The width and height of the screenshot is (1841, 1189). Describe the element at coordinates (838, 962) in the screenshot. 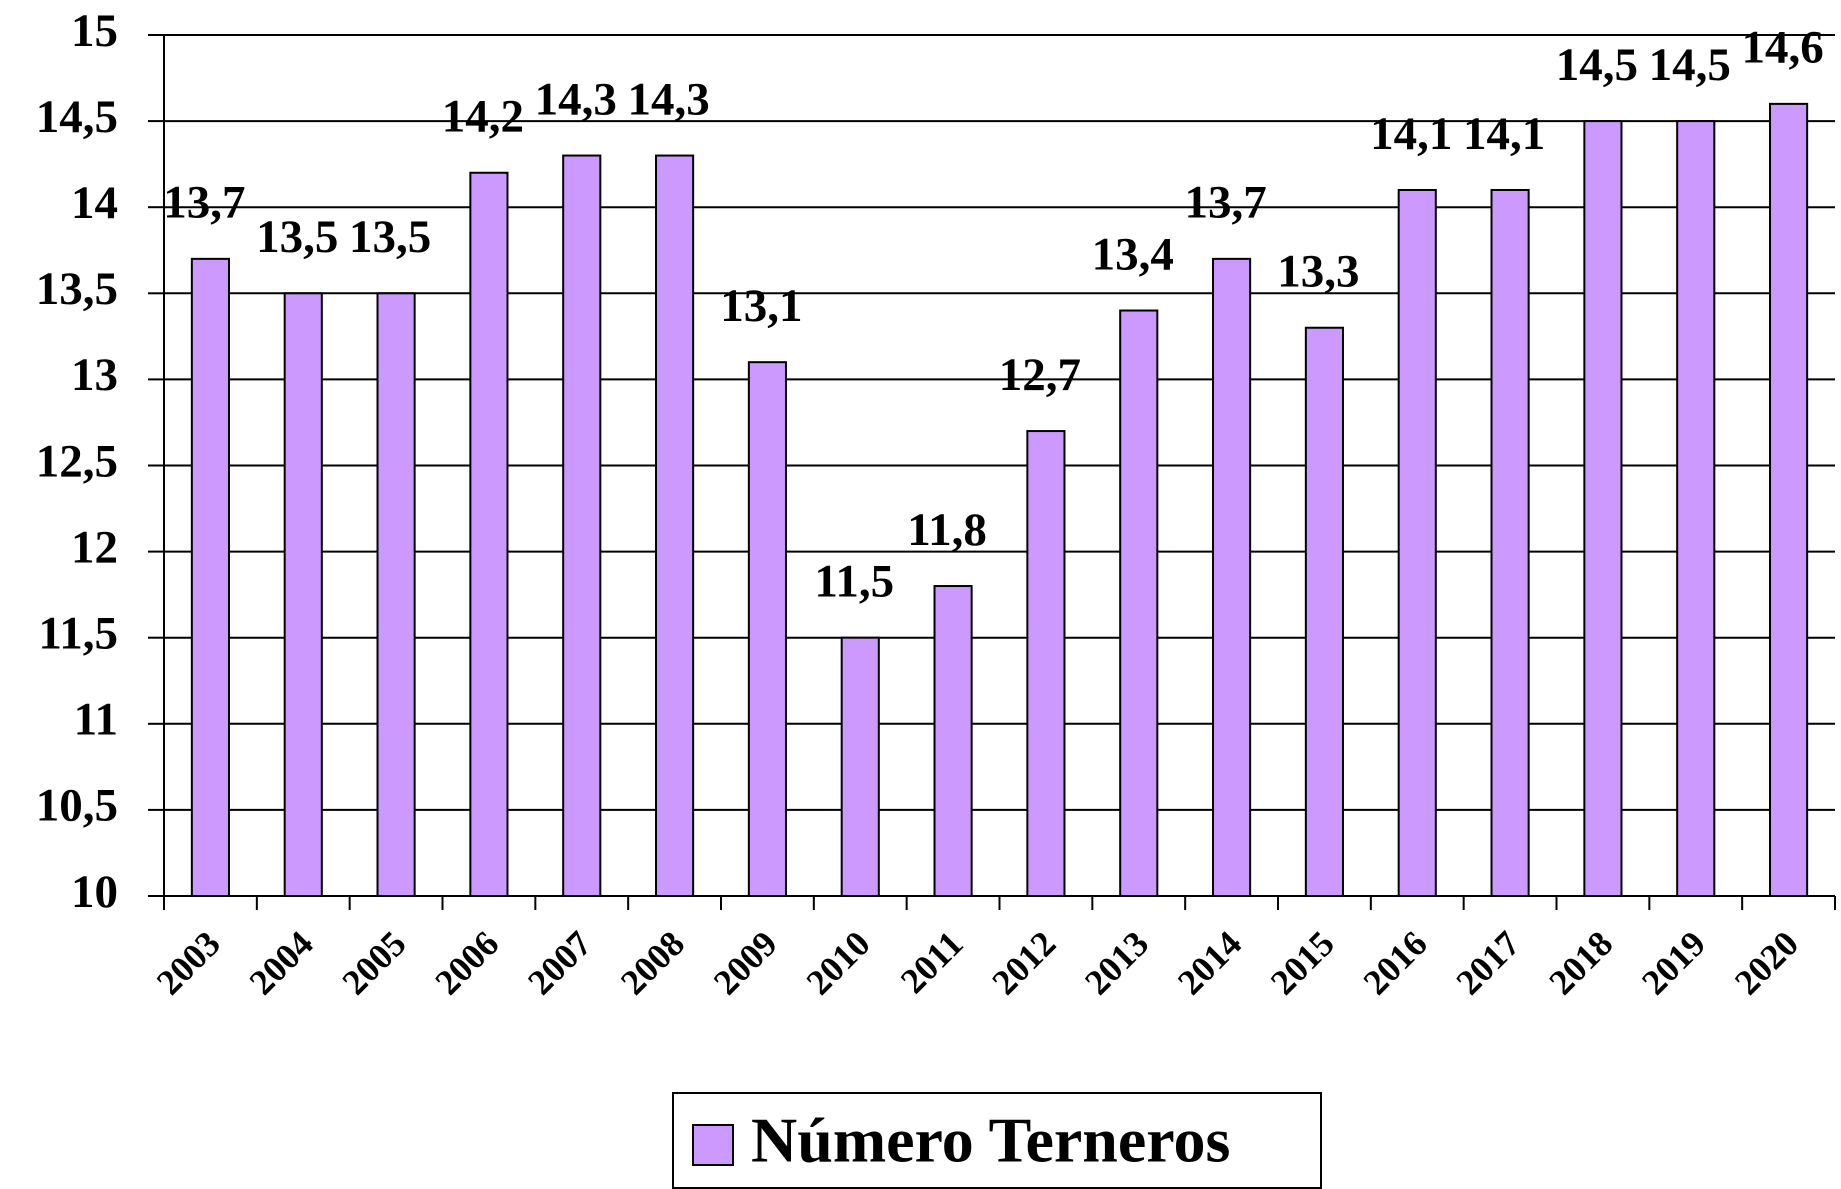

I see `x-tick-label: 2010` at that location.